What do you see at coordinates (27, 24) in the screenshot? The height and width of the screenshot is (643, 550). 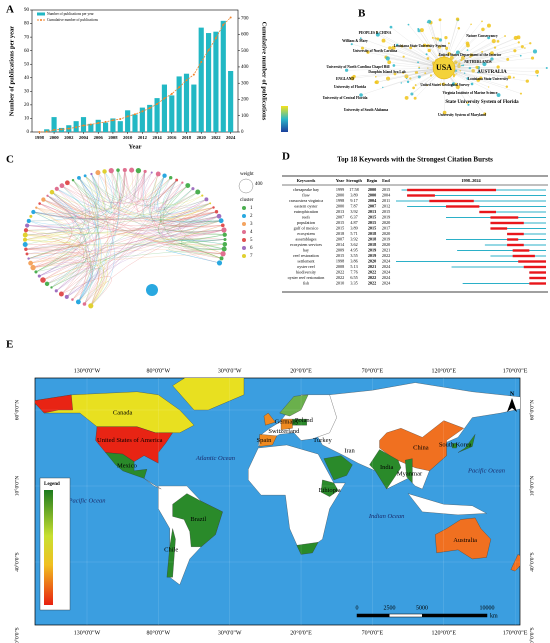 I see `y-tick-label: 80` at bounding box center [27, 24].